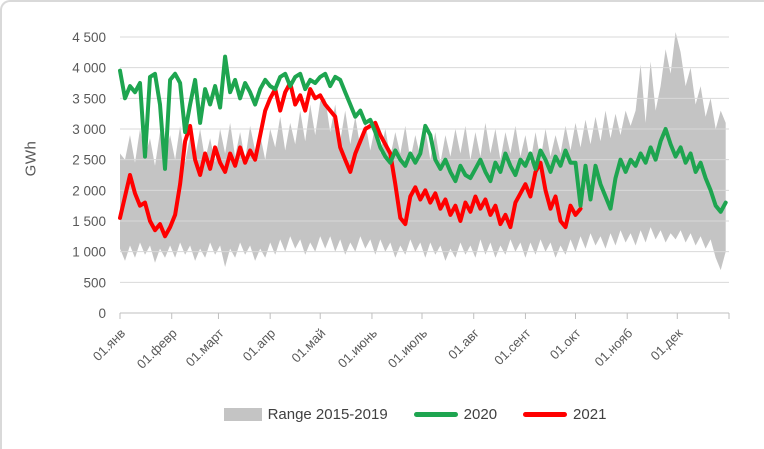 The height and width of the screenshot is (449, 764). What do you see at coordinates (590, 414) in the screenshot?
I see `legend-label-2021: 2021` at bounding box center [590, 414].